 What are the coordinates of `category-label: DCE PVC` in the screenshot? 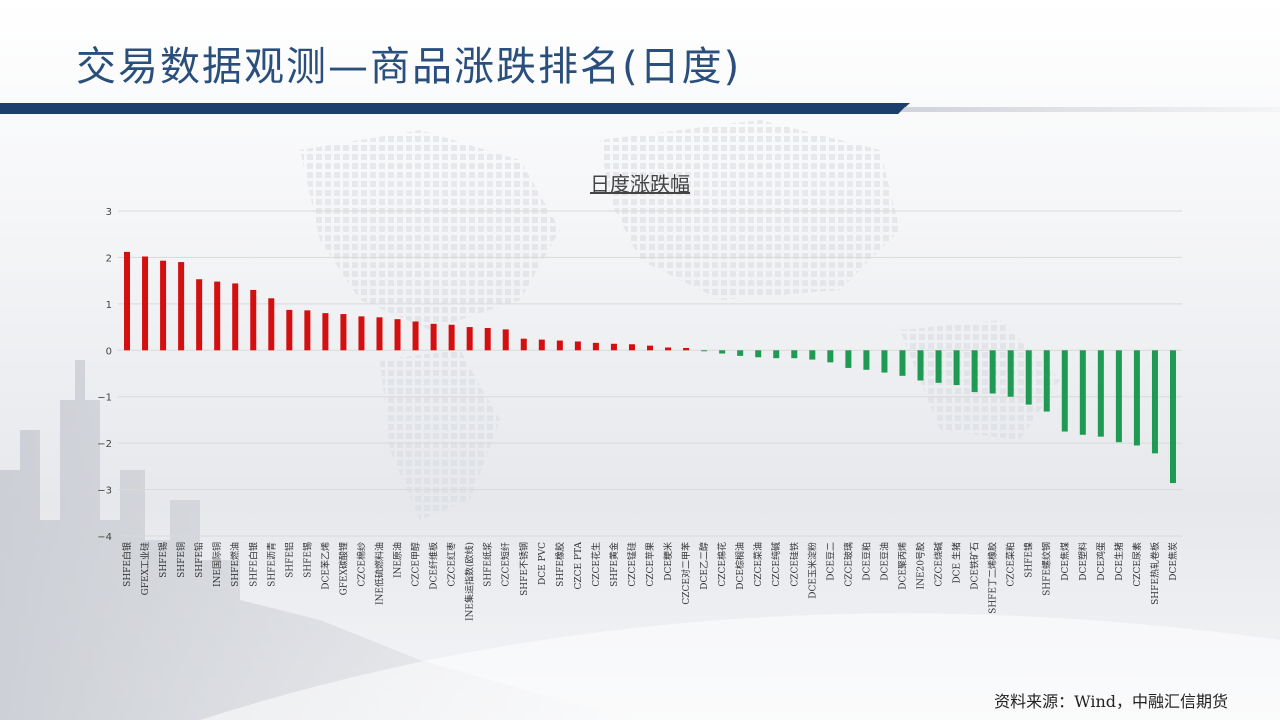 It's located at (543, 563).